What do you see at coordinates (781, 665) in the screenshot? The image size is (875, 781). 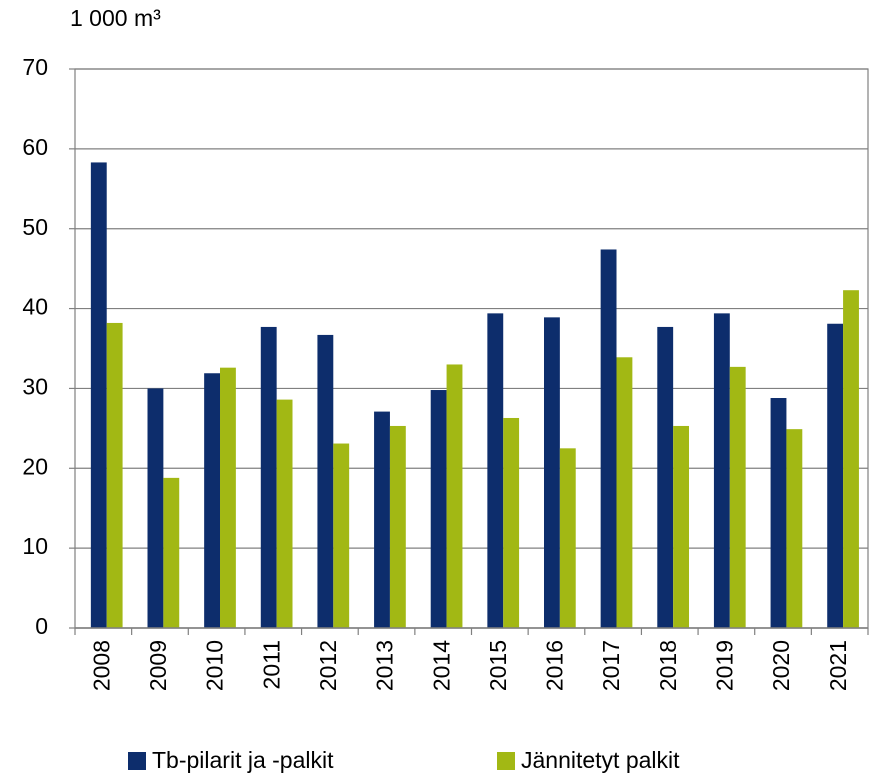 I see `x-tick-label: 2020` at bounding box center [781, 665].